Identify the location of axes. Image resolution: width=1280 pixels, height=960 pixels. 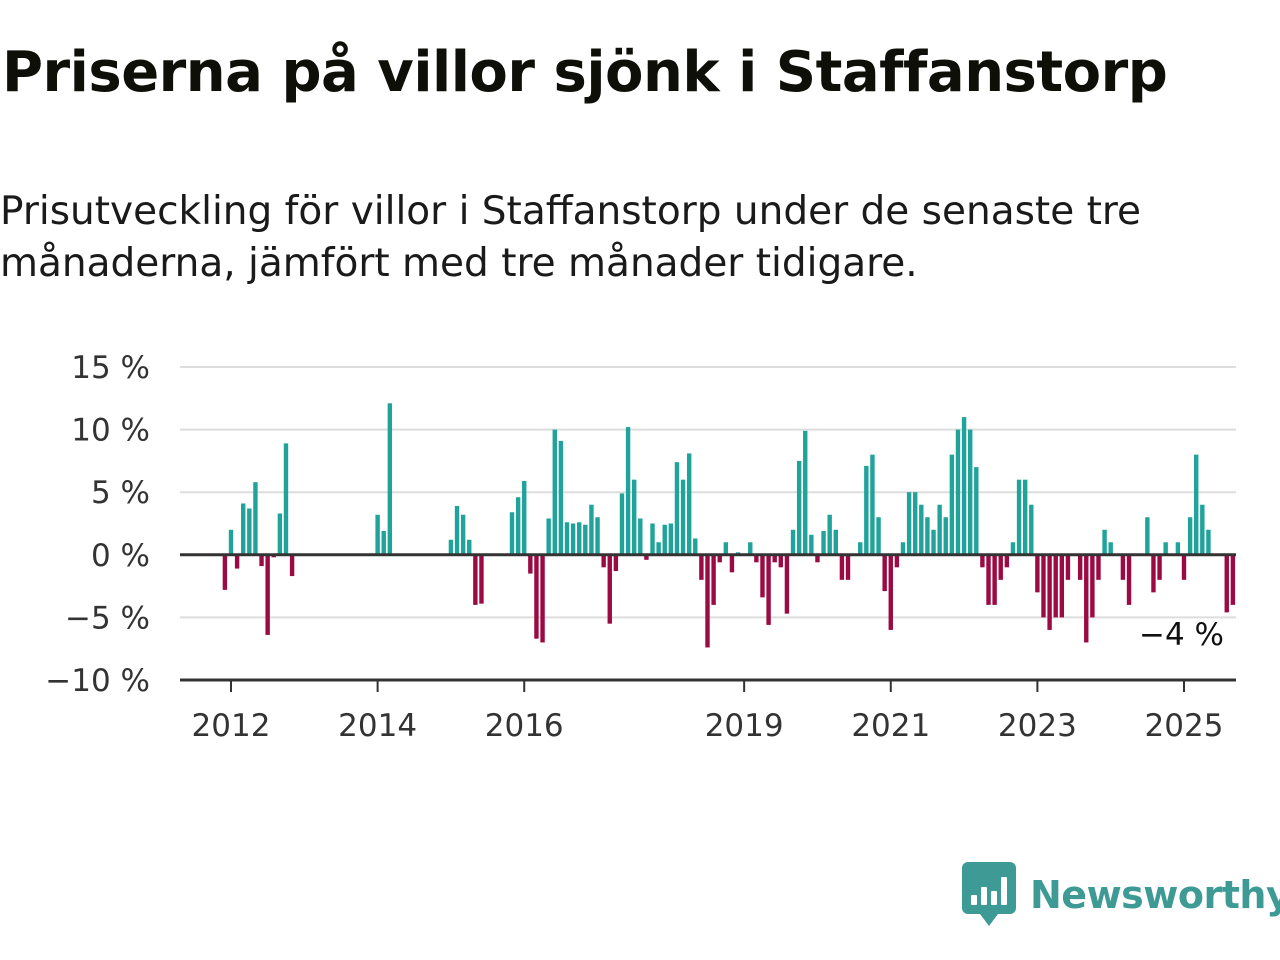
(708, 622).